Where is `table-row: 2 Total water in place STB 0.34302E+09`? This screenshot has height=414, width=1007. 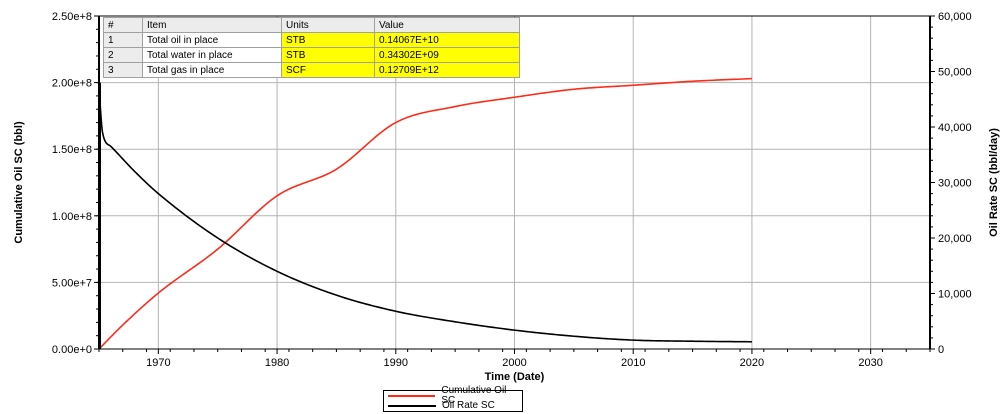 table-row: 2 Total water in place STB 0.34302E+09 is located at coordinates (311, 55).